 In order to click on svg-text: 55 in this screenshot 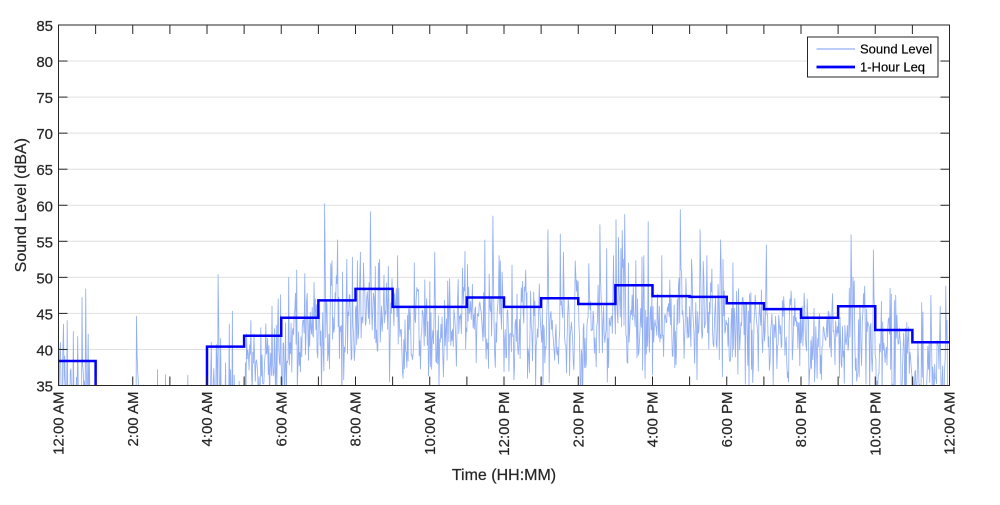, I will do `click(44, 242)`.